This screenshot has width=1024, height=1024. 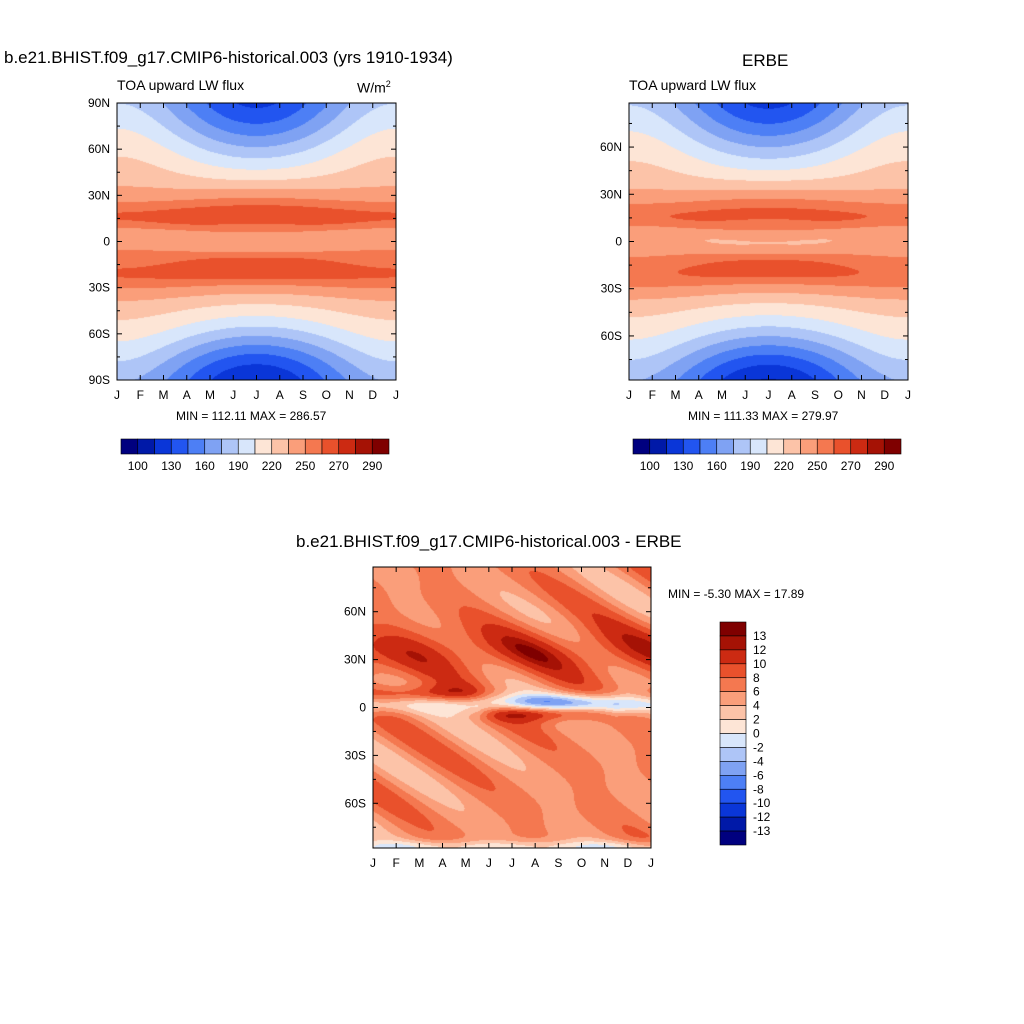 What do you see at coordinates (861, 395) in the screenshot?
I see `x-tick-label: N` at bounding box center [861, 395].